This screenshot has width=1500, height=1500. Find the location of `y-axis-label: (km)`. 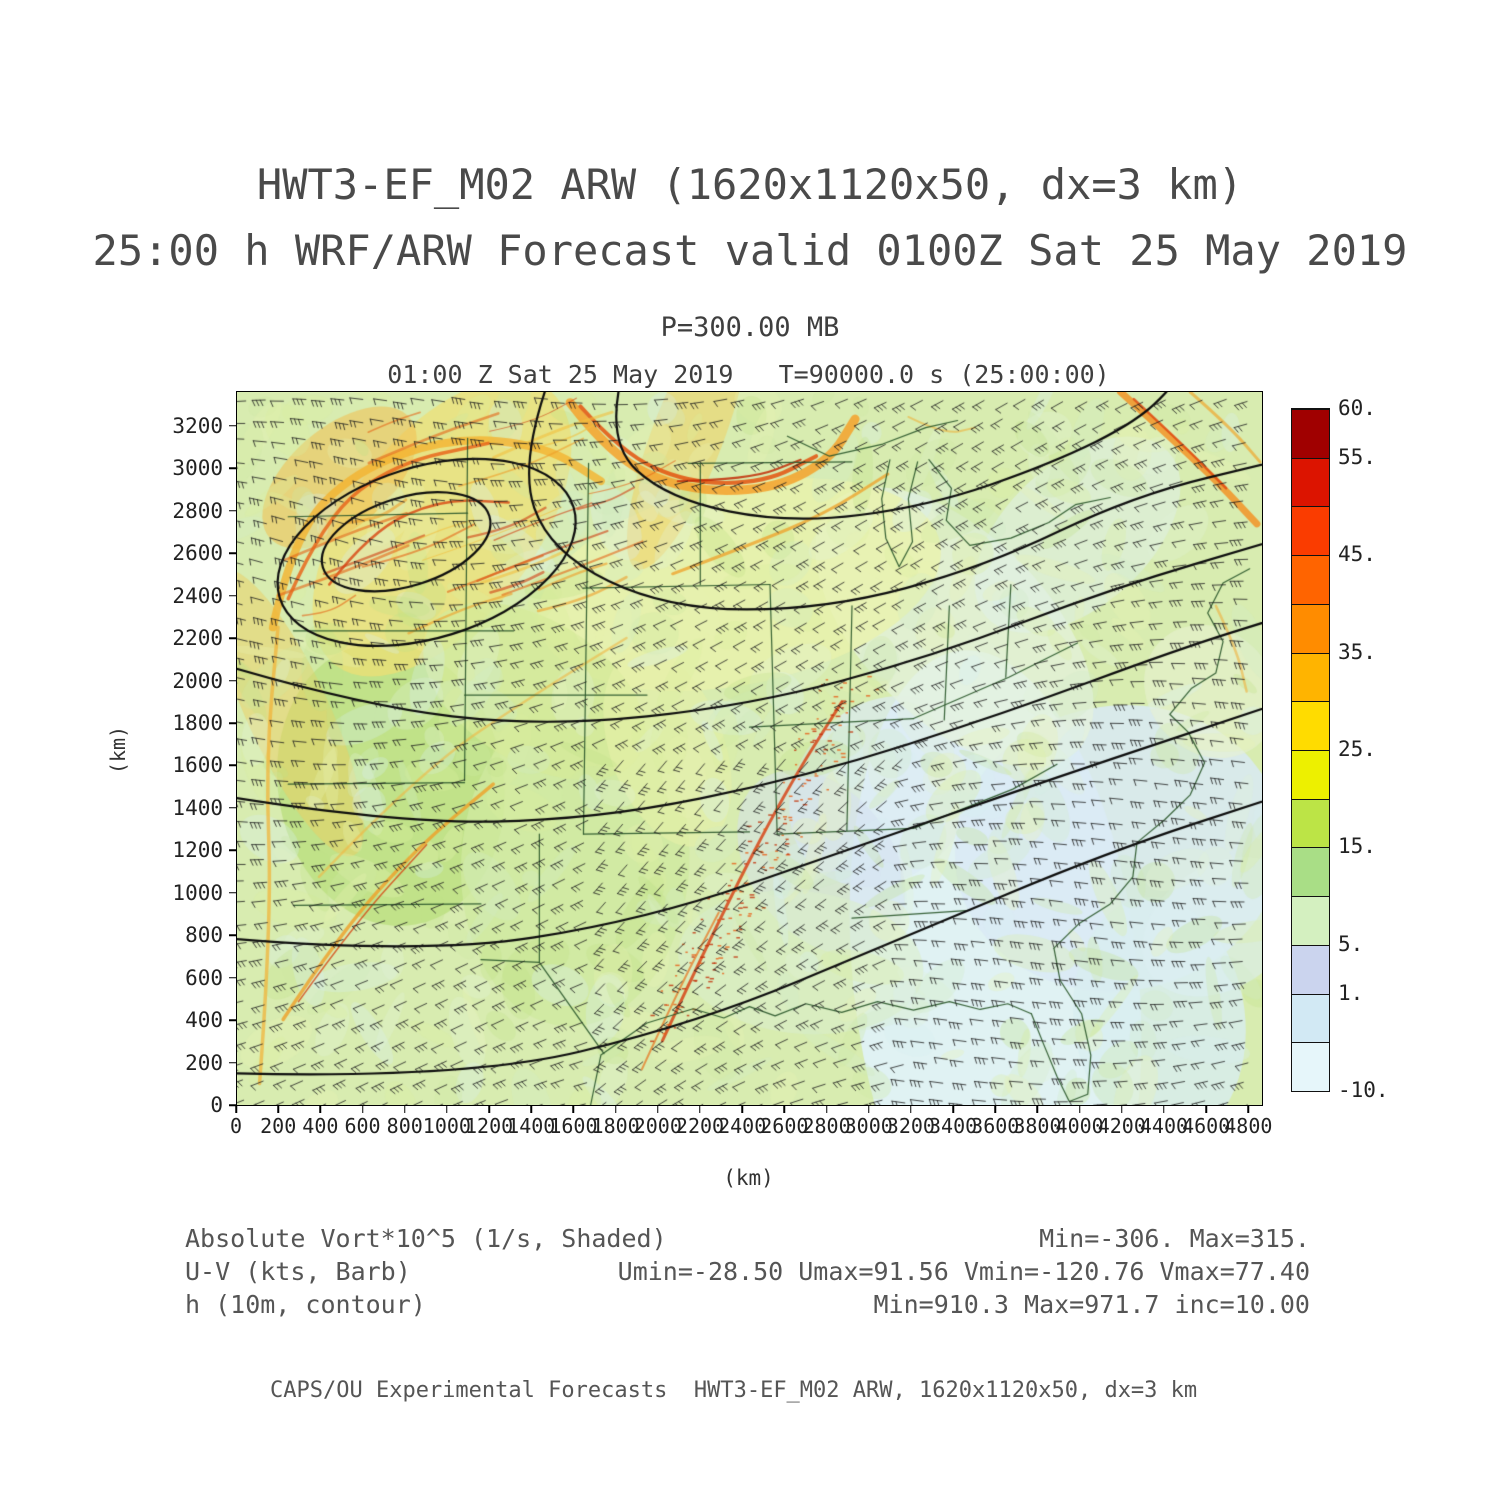

y-axis-label: (km) is located at coordinates (118, 750).